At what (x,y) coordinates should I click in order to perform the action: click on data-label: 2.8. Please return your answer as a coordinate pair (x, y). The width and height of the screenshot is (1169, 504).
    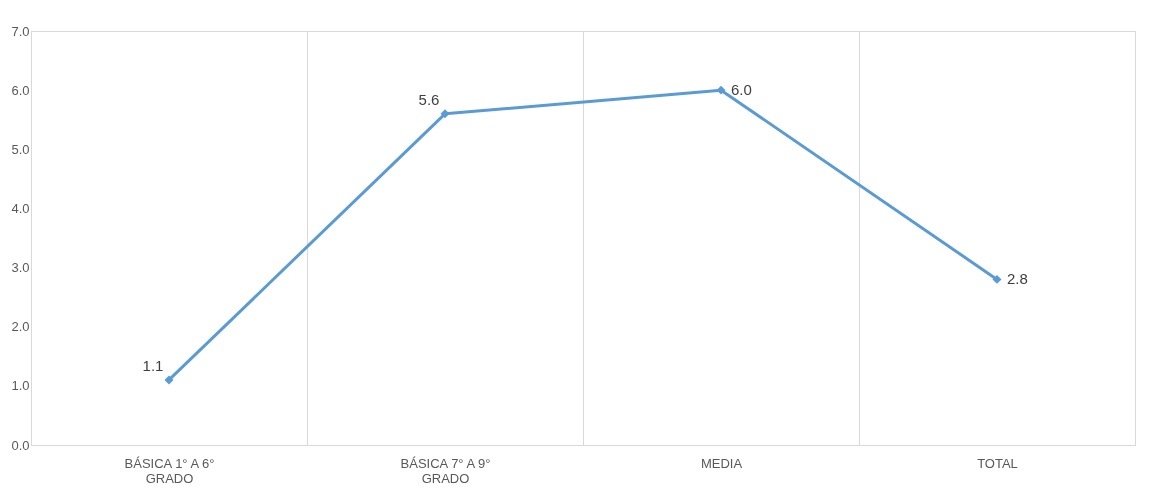
    Looking at the image, I should click on (1017, 279).